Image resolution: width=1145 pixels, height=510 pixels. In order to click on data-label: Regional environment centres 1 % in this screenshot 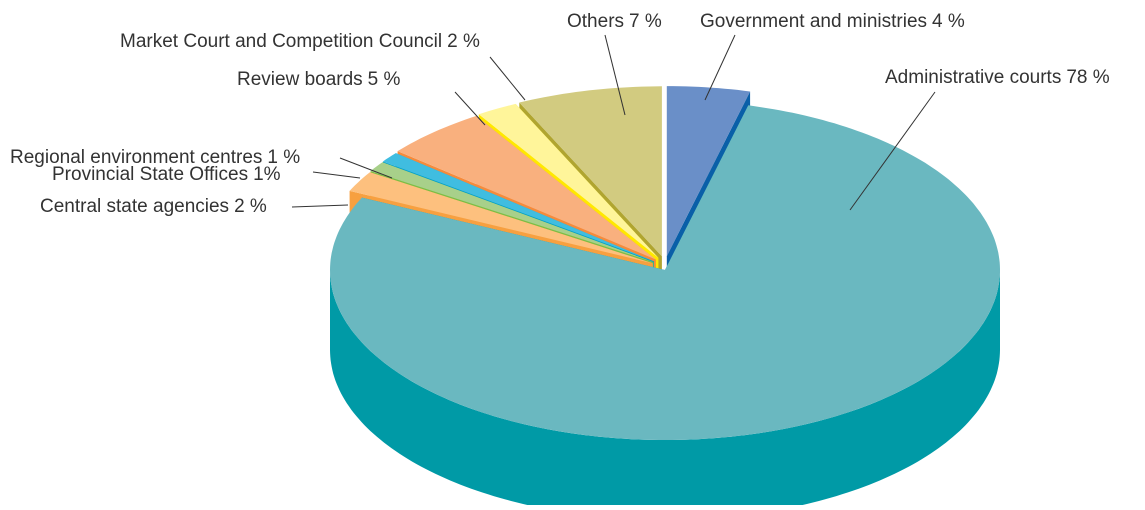, I will do `click(155, 157)`.